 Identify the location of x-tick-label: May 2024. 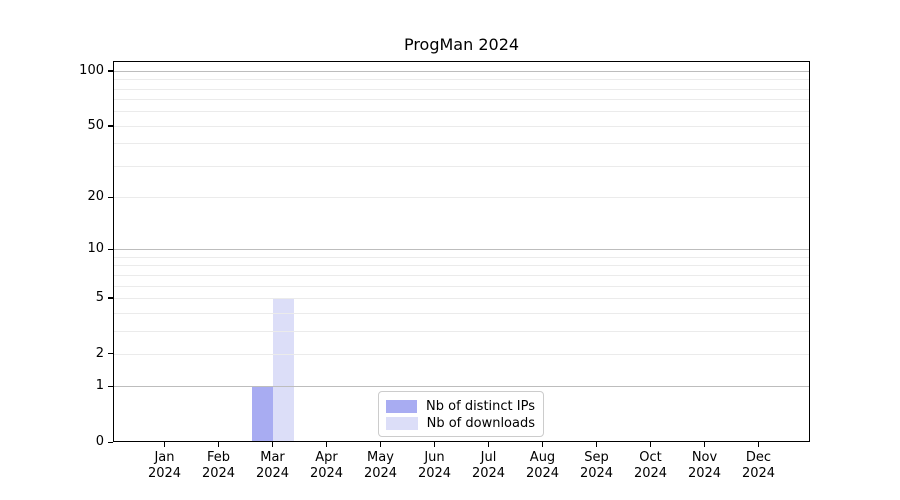
(381, 466).